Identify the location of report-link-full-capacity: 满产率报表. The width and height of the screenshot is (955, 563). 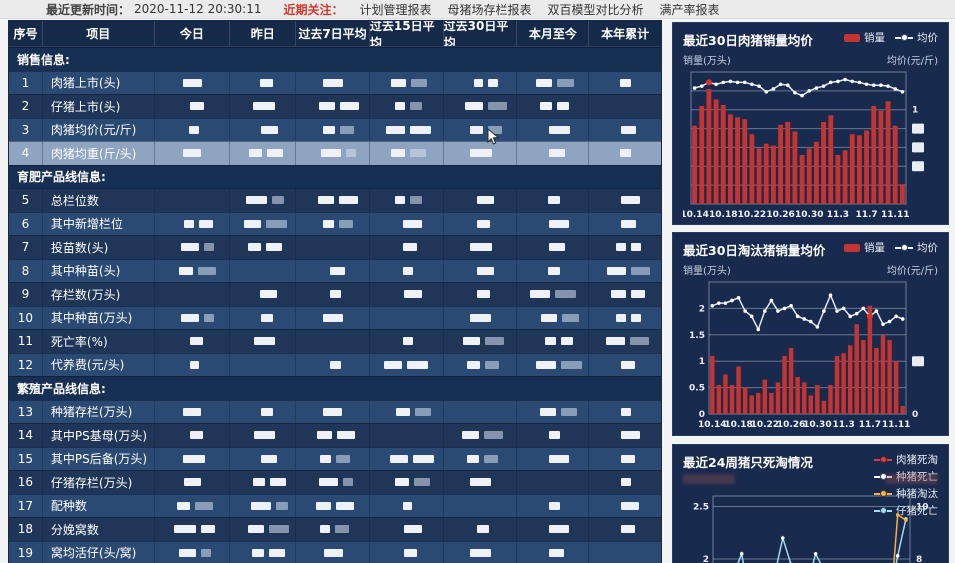
(689, 9).